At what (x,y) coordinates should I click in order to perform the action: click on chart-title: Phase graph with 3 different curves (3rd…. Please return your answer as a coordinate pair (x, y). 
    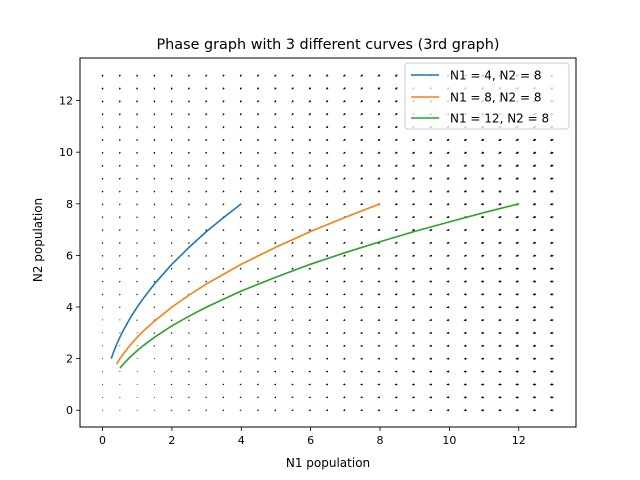
    Looking at the image, I should click on (327, 45).